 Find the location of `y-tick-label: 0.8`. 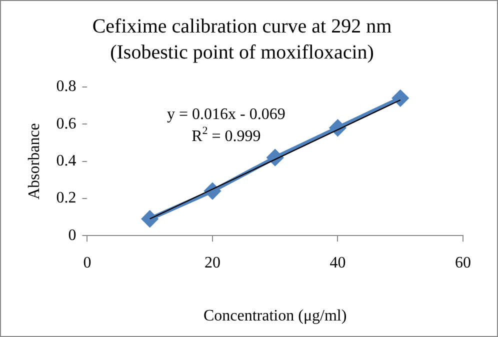

y-tick-label: 0.8 is located at coordinates (66, 87).